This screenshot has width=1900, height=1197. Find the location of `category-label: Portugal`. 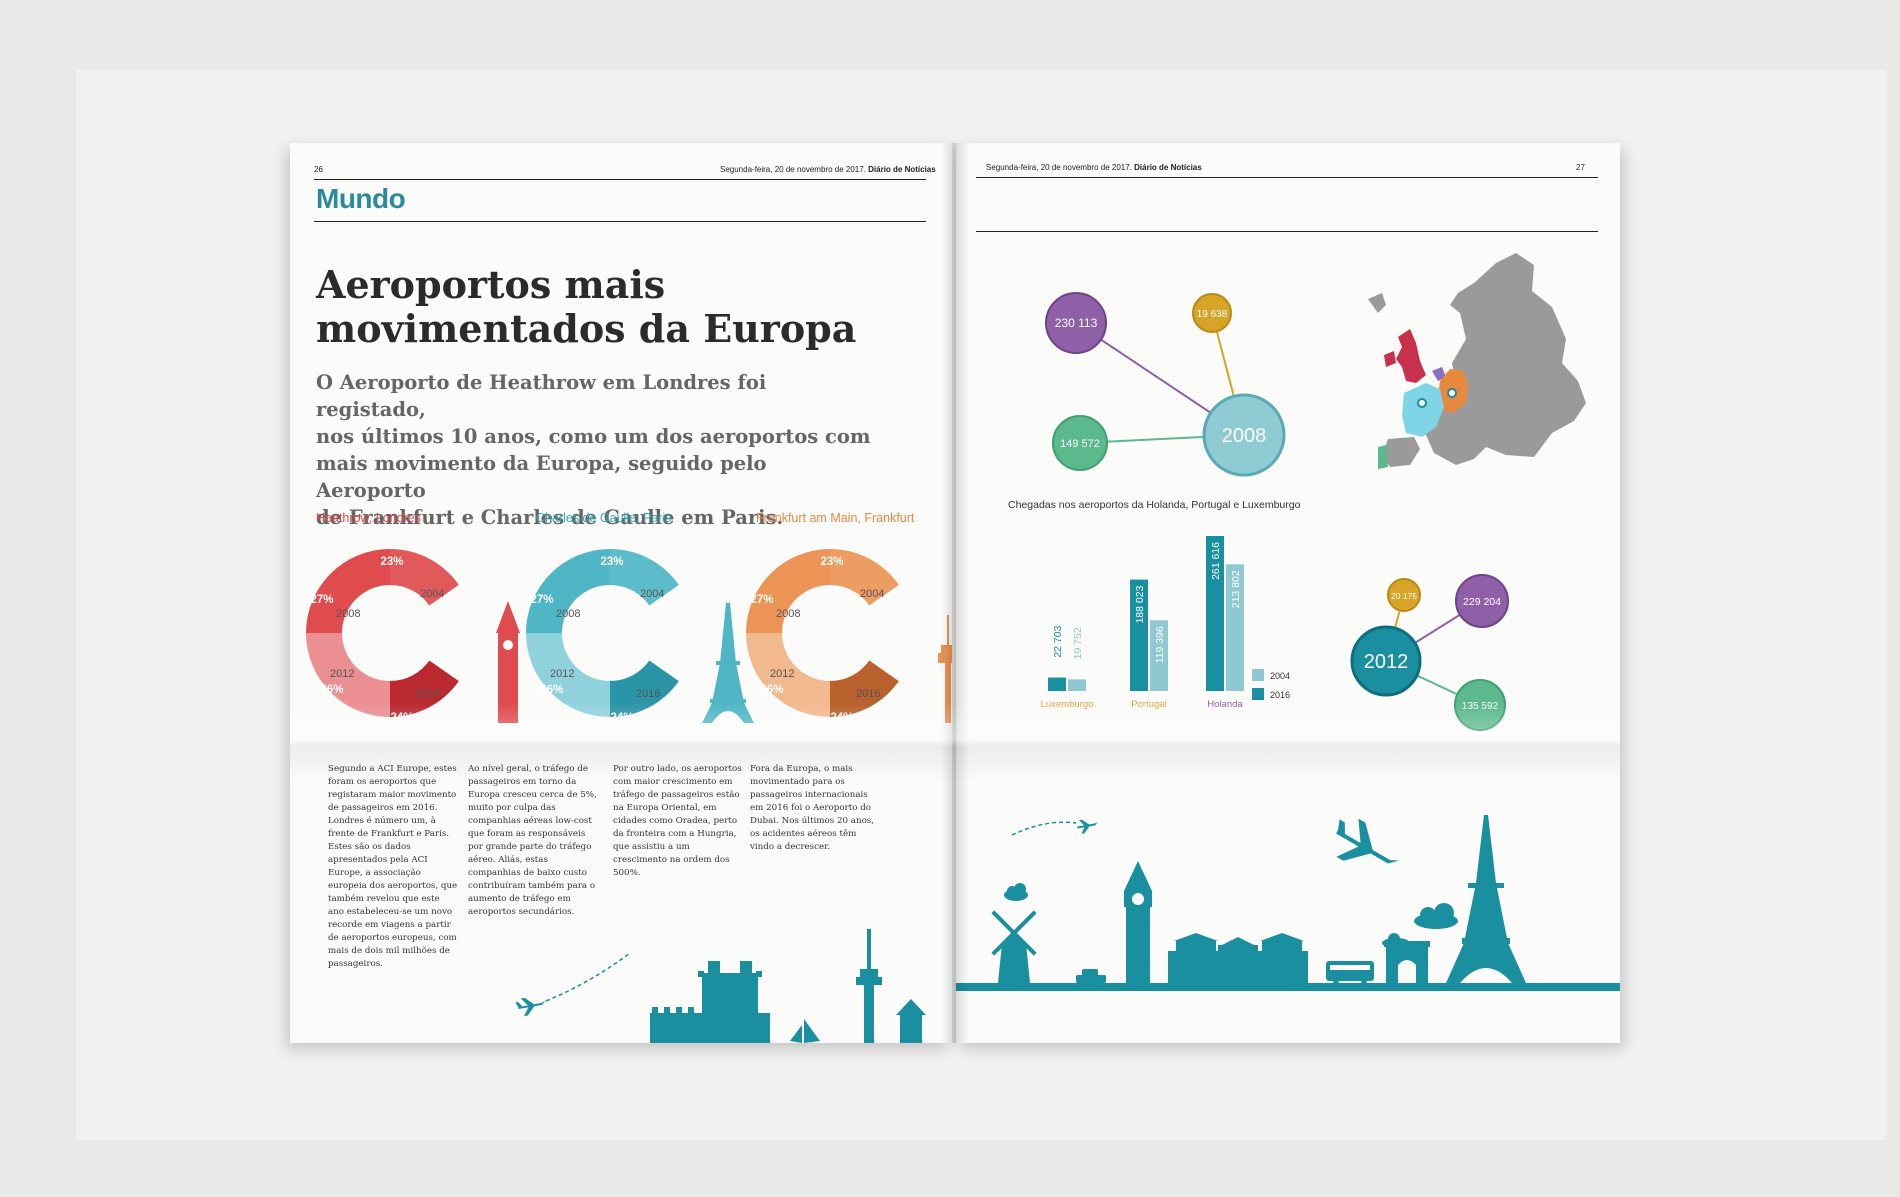

category-label: Portugal is located at coordinates (1148, 704).